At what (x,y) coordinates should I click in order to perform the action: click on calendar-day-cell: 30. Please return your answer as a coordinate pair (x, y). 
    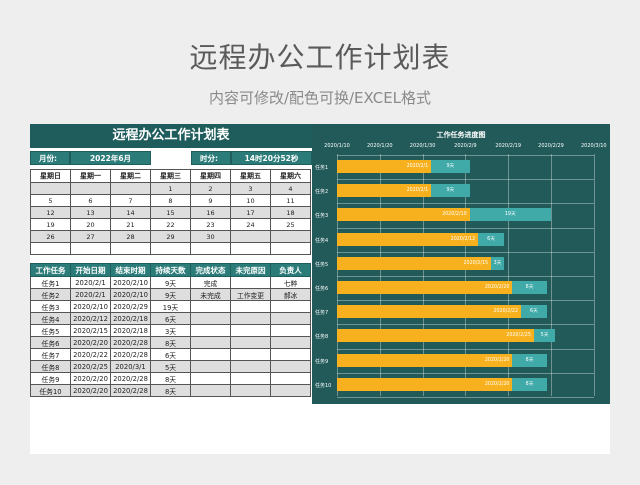
    Looking at the image, I should click on (210, 236).